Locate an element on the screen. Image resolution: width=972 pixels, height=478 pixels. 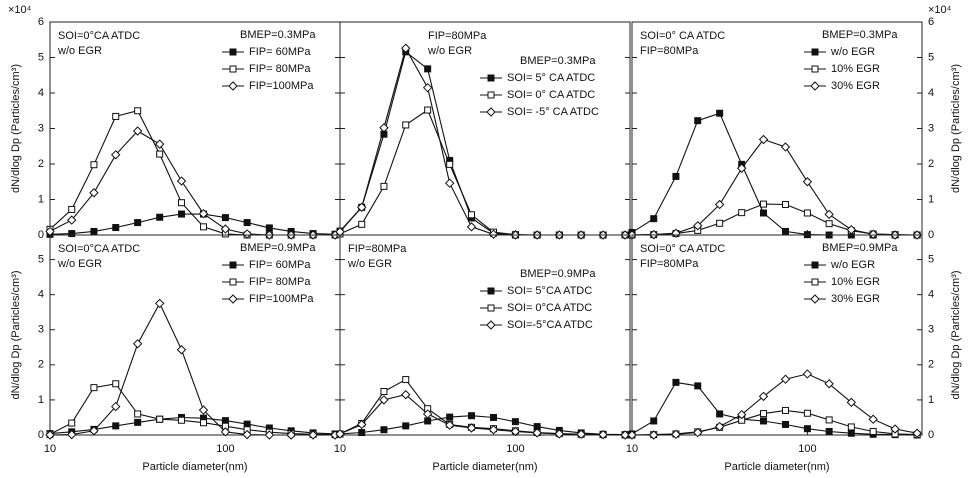
y-tick-label: 0 is located at coordinates (41, 235).